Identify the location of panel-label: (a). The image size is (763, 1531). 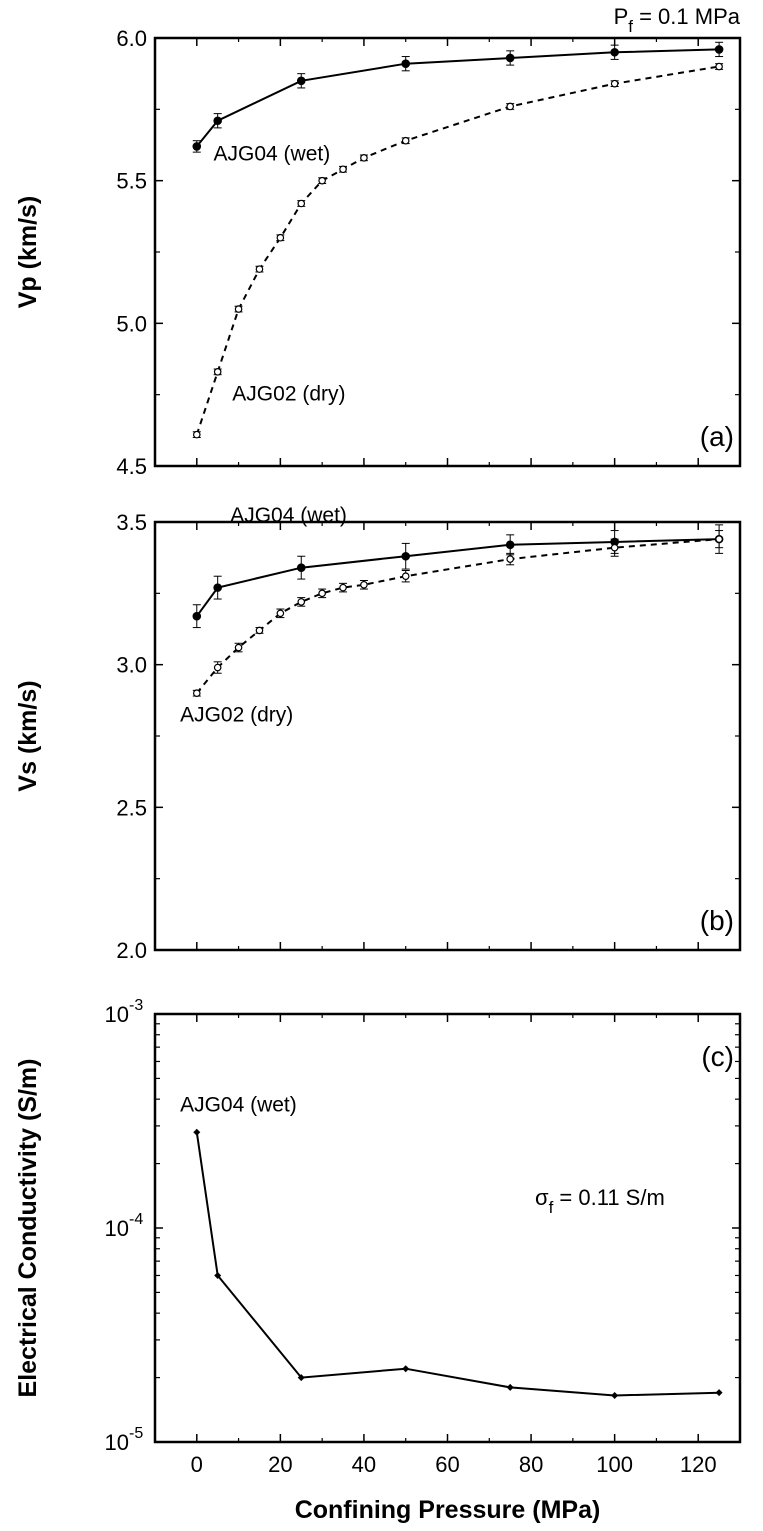
(717, 436).